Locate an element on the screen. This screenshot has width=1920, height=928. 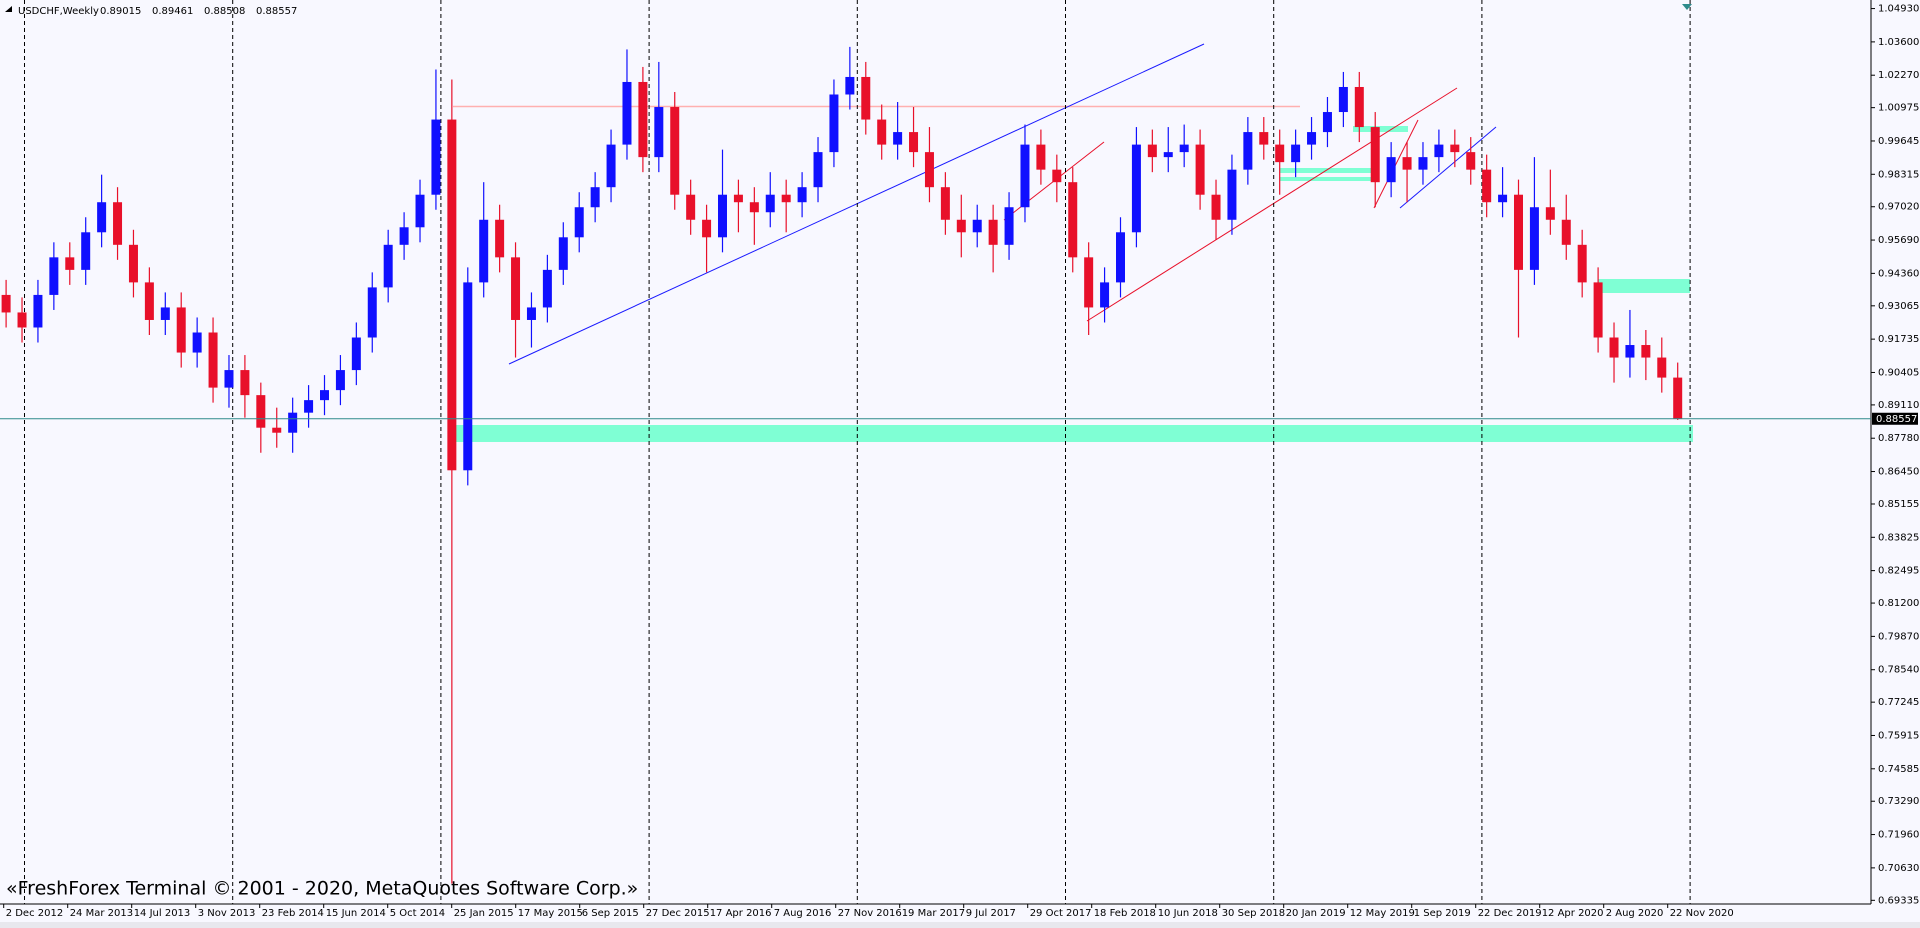
y-tick-label: 0.71960 is located at coordinates (1898, 835).